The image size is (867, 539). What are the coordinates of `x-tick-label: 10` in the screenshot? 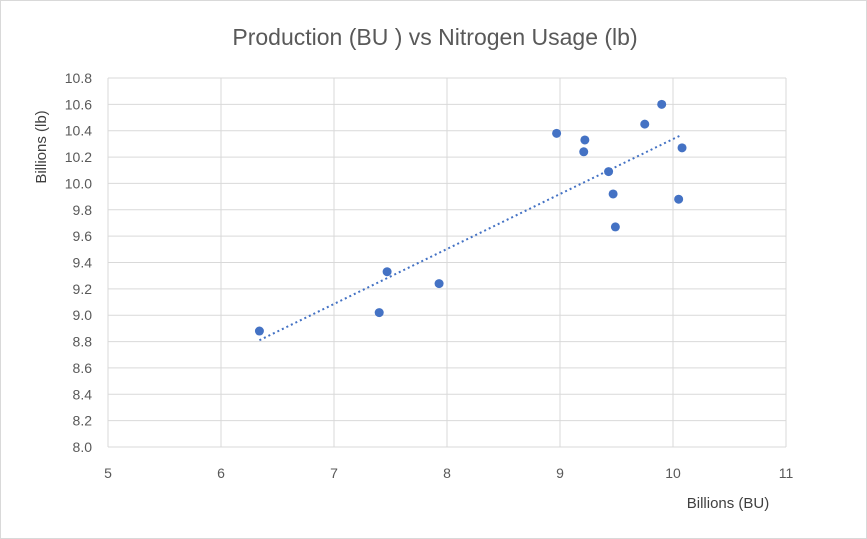 It's located at (673, 473).